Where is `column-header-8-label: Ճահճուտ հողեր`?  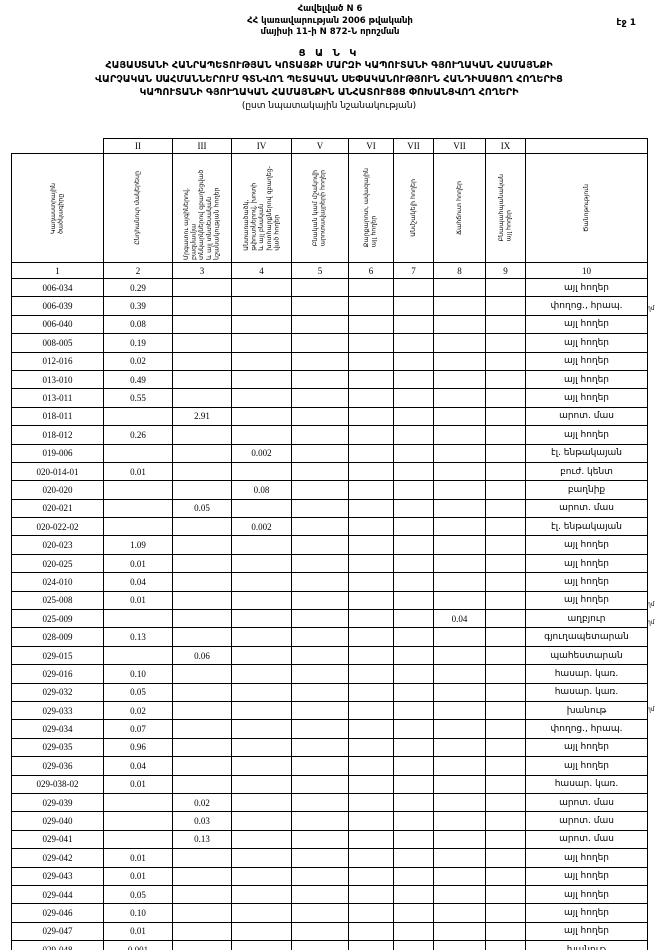 column-header-8-label: Ճահճուտ հողեր is located at coordinates (459, 208).